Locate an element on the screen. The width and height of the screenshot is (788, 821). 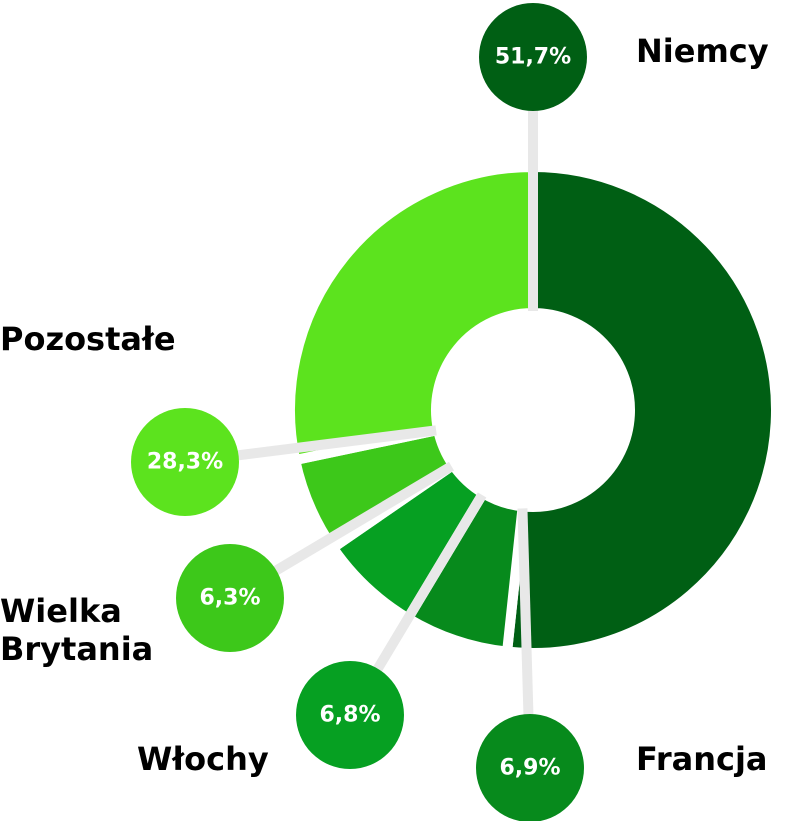
value-label: 6,3% is located at coordinates (229, 598).